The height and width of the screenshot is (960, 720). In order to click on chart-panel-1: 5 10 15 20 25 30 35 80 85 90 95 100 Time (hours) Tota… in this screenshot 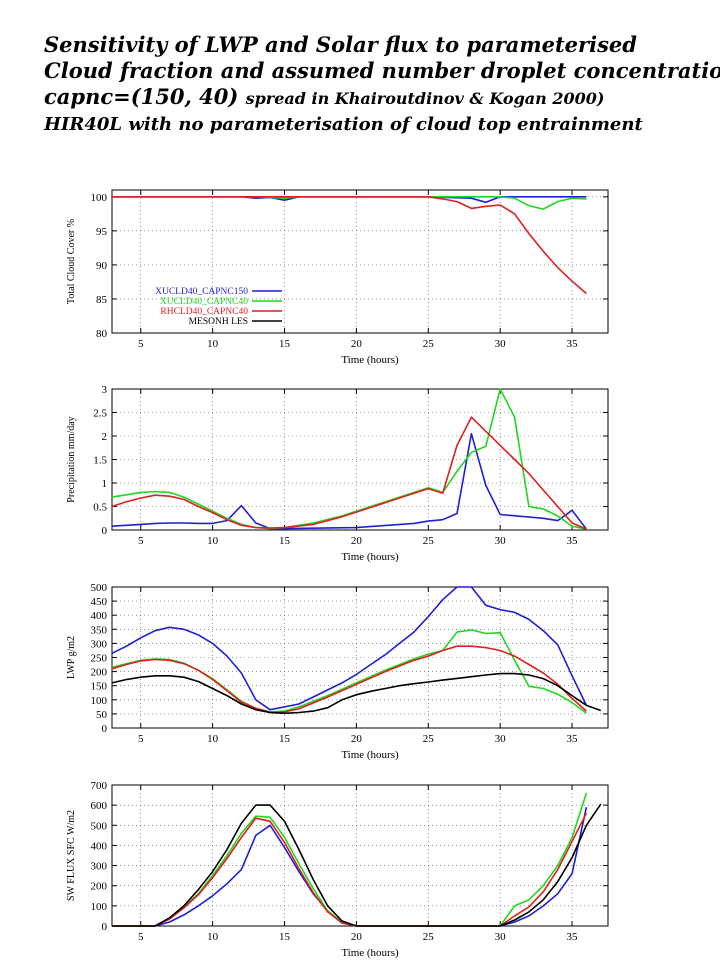, I will do `click(337, 277)`.